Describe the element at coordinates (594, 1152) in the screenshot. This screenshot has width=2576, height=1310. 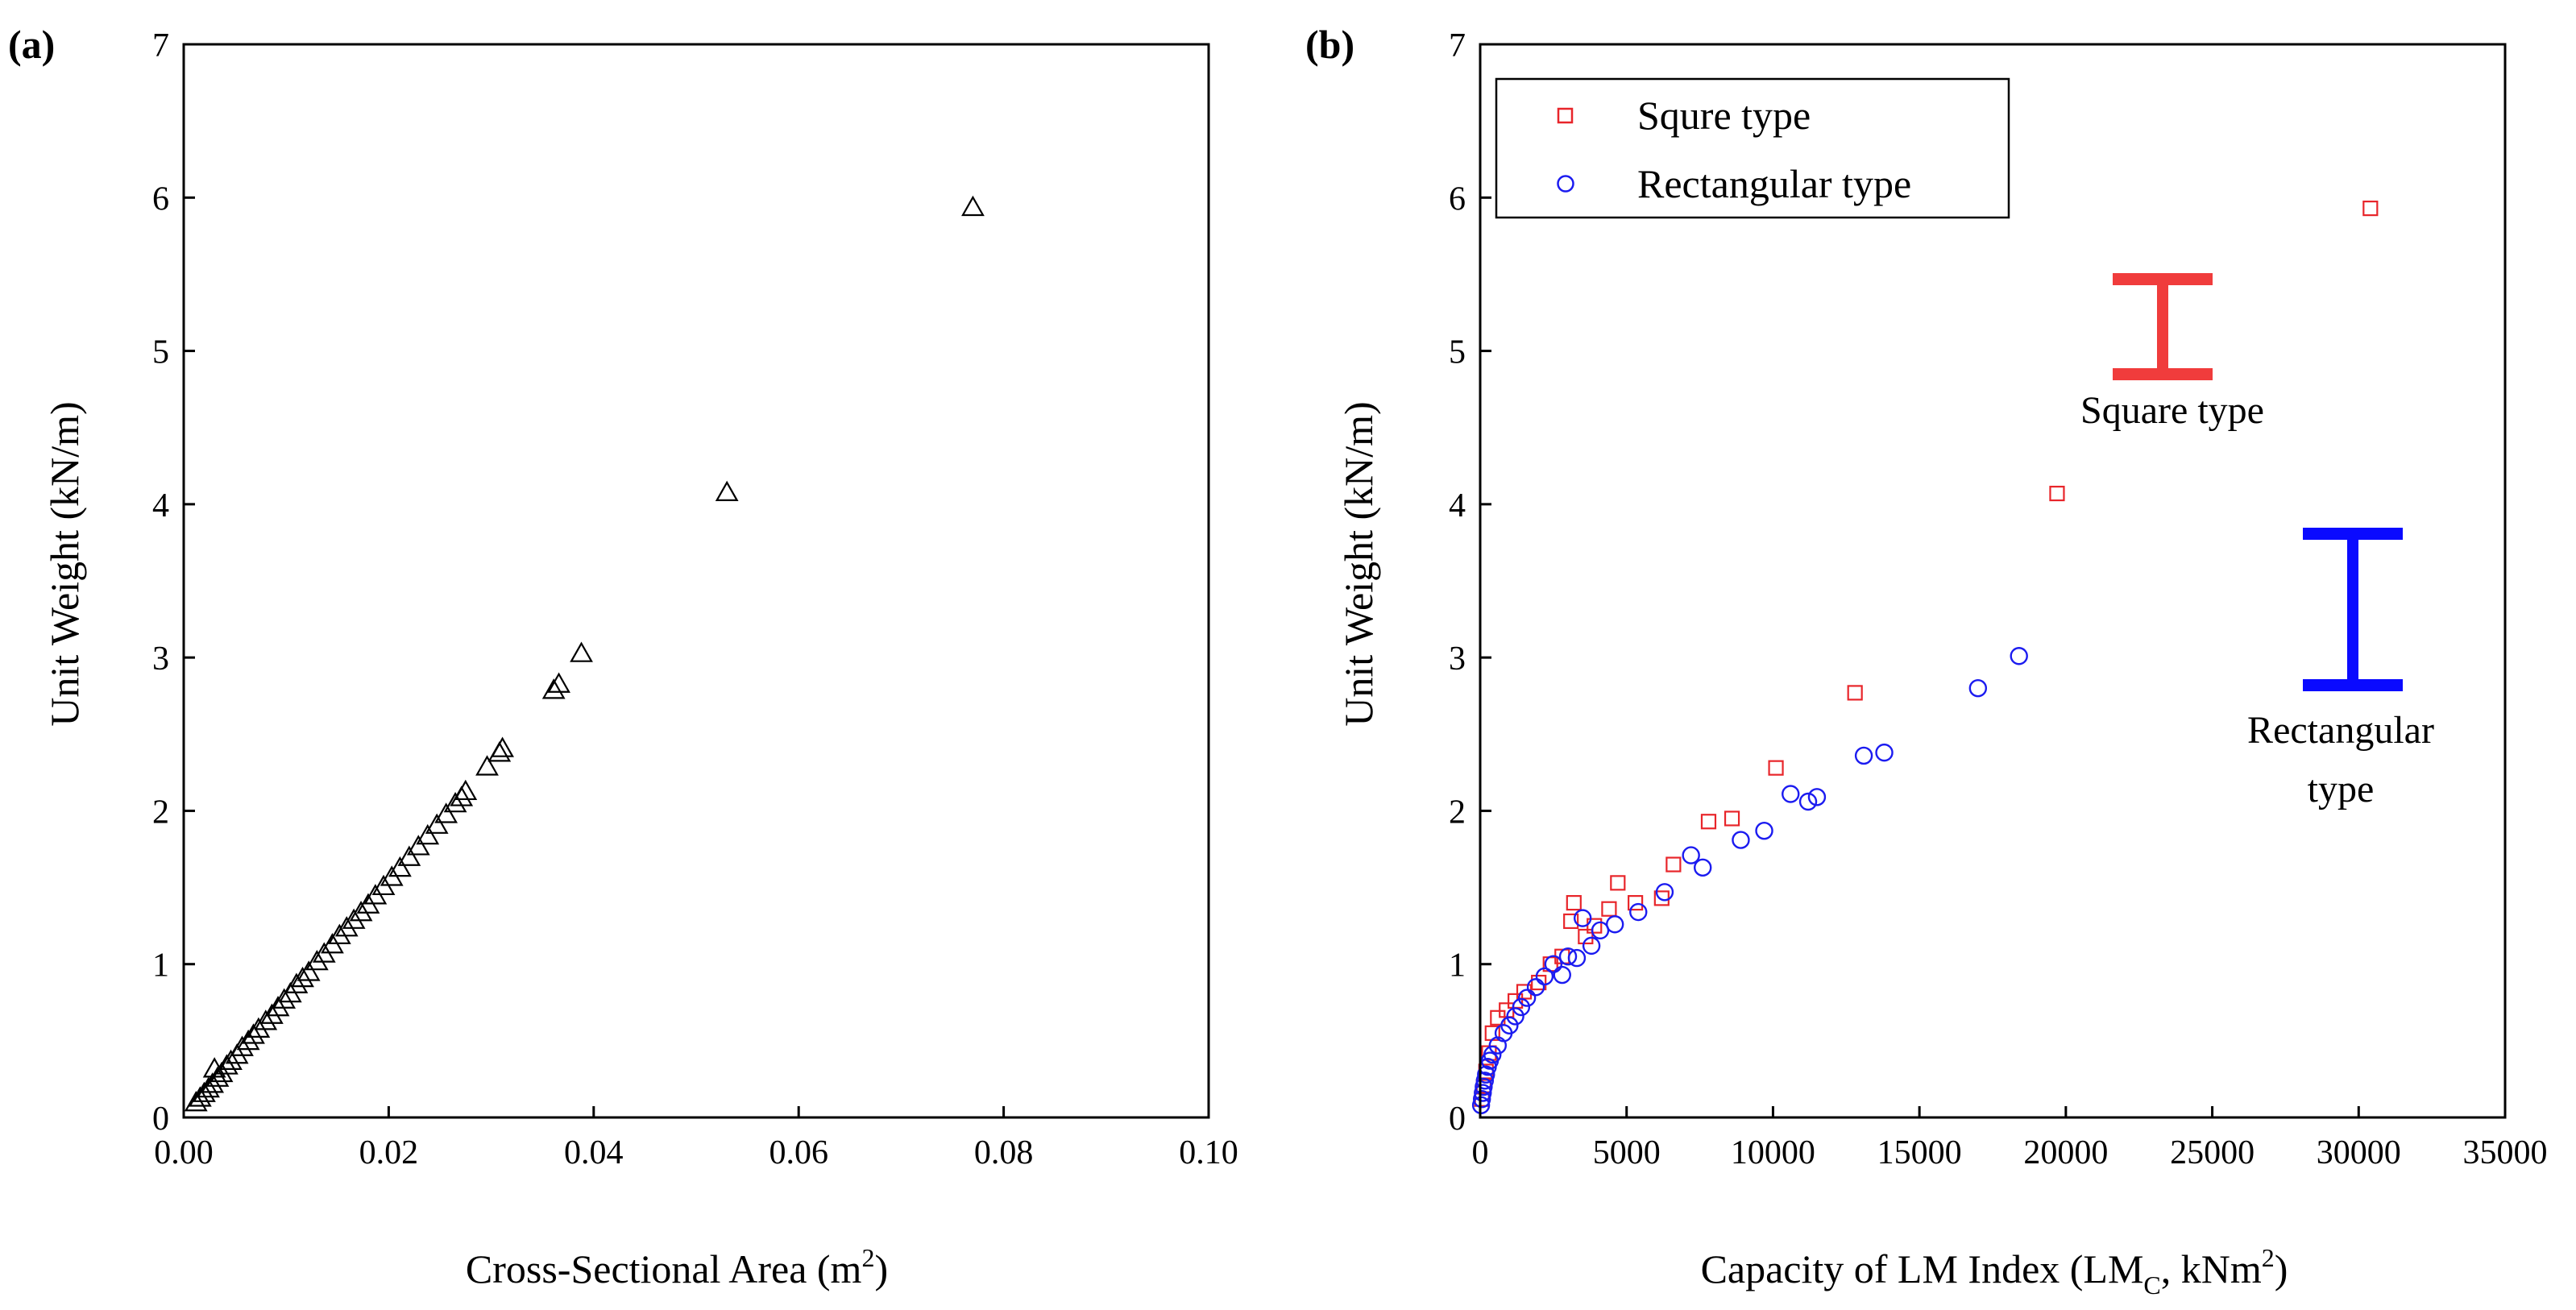
I see `x-tick-label: 0.04` at that location.